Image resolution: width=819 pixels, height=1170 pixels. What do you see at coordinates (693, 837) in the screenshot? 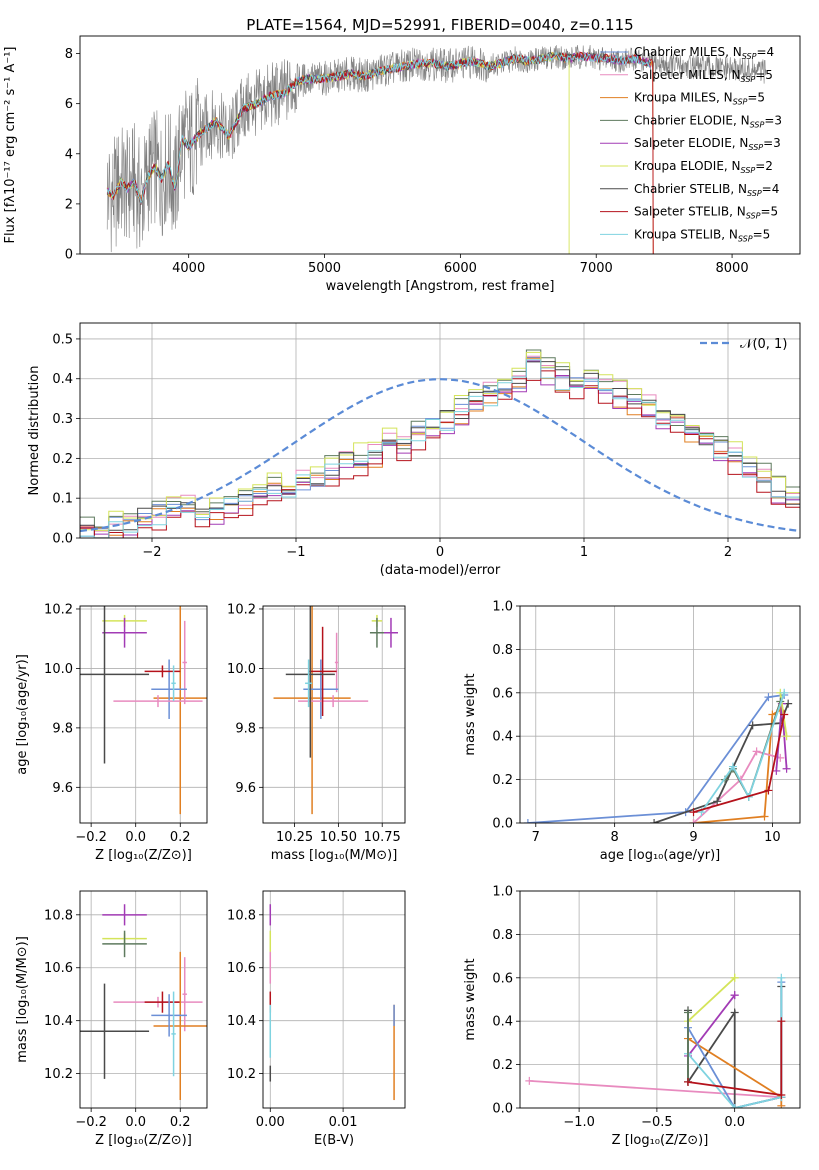
I see `x-tick-label: 9` at bounding box center [693, 837].